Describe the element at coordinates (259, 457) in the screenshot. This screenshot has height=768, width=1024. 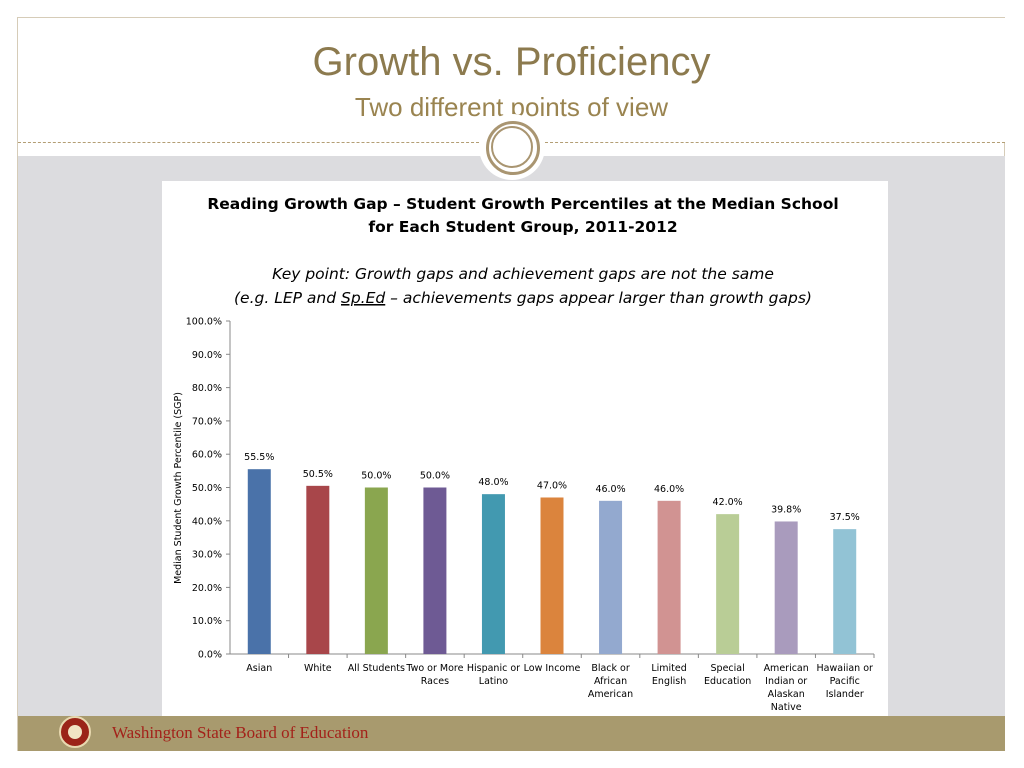
I see `bar-data-label: 55.5%` at that location.